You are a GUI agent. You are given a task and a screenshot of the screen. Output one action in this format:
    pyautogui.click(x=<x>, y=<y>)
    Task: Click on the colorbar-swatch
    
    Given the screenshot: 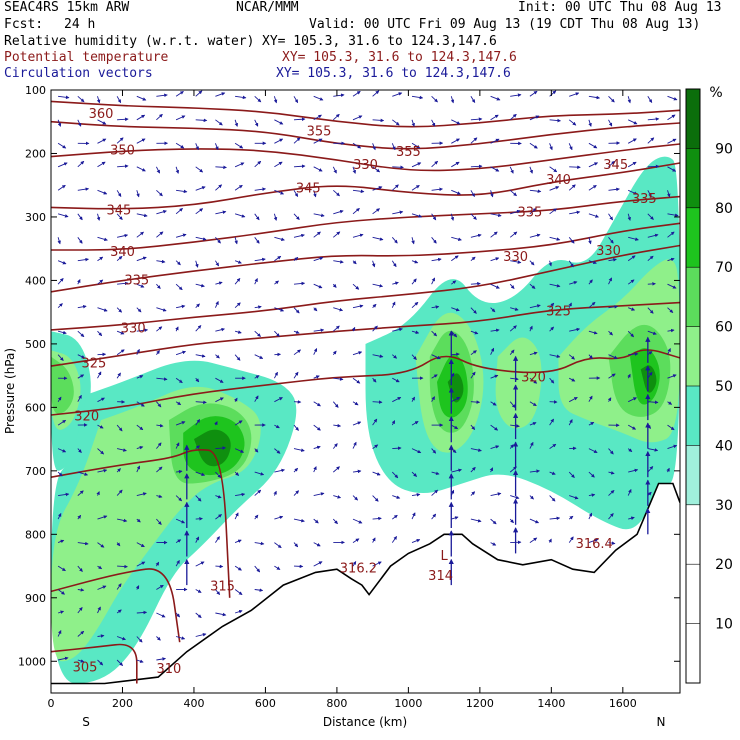 What is the action you would take?
    pyautogui.click(x=693, y=297)
    